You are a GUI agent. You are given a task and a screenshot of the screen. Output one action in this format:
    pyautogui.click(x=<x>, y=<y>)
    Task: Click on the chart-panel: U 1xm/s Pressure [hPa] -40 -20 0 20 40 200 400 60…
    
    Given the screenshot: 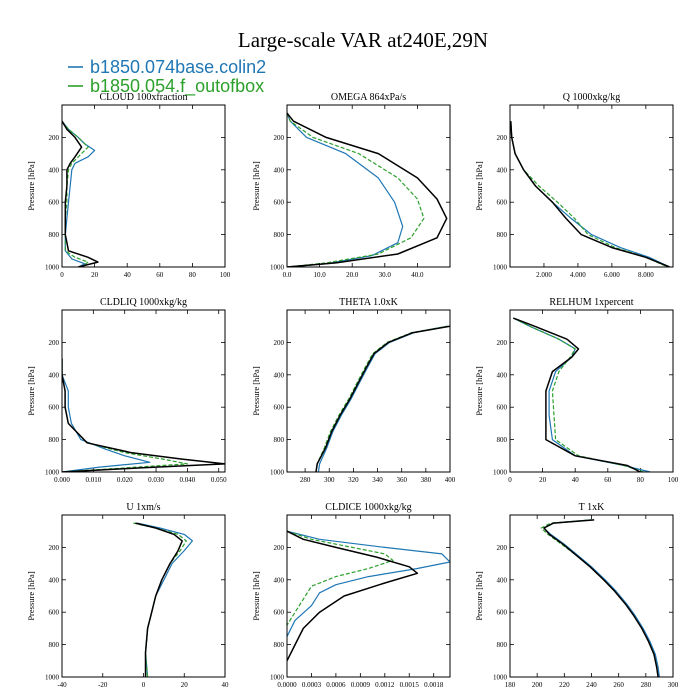 What is the action you would take?
    pyautogui.click(x=127, y=595)
    